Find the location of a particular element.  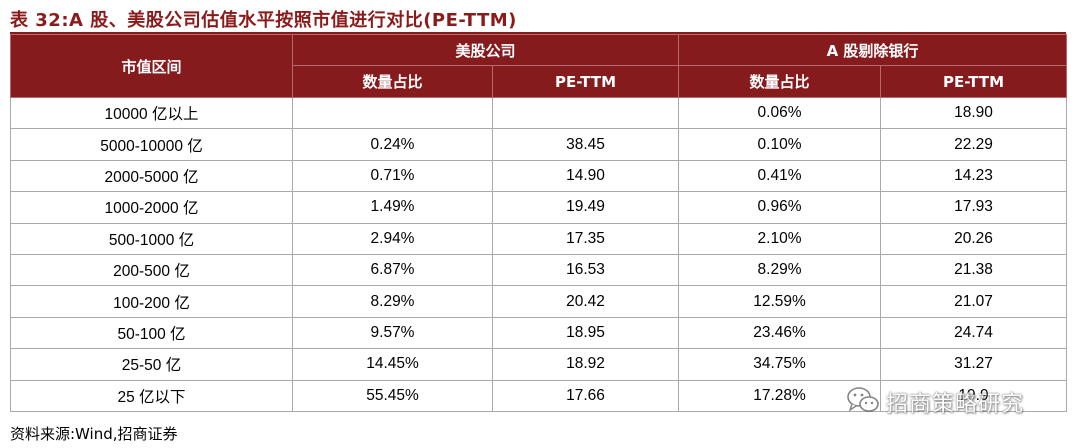

table-row: 50-100 亿 9.57% 18.95 23.46% 24.74 is located at coordinates (539, 333).